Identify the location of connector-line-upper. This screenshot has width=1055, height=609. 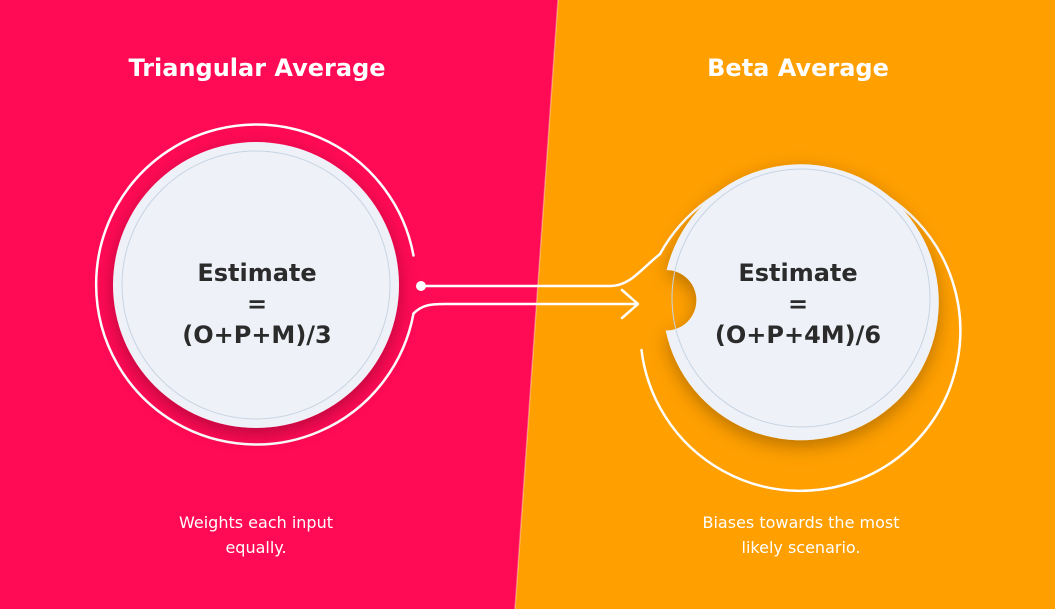
(540, 270).